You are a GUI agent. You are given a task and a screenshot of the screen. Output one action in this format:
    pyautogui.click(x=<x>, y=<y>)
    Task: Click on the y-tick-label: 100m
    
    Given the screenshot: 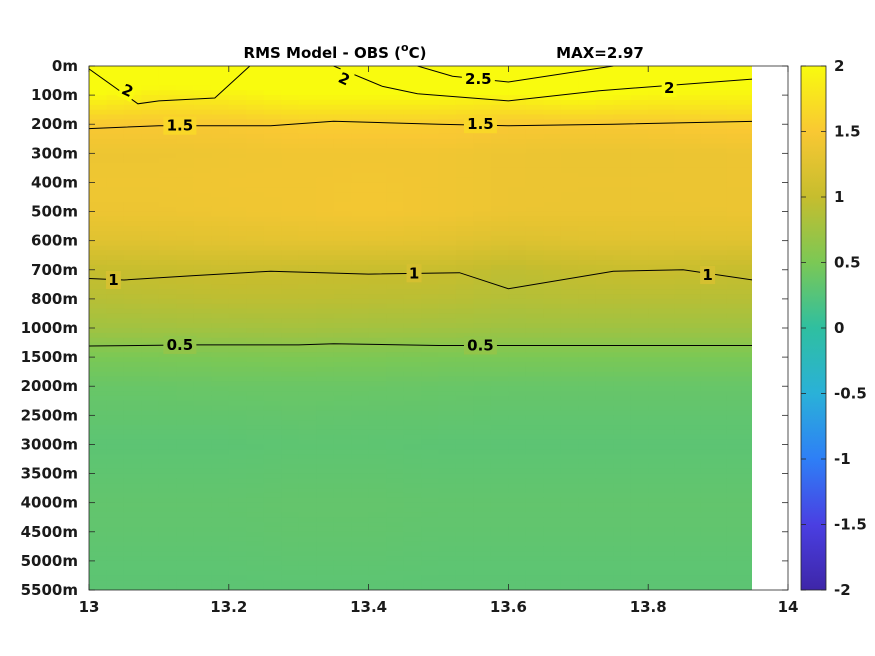 What is the action you would take?
    pyautogui.click(x=54, y=95)
    